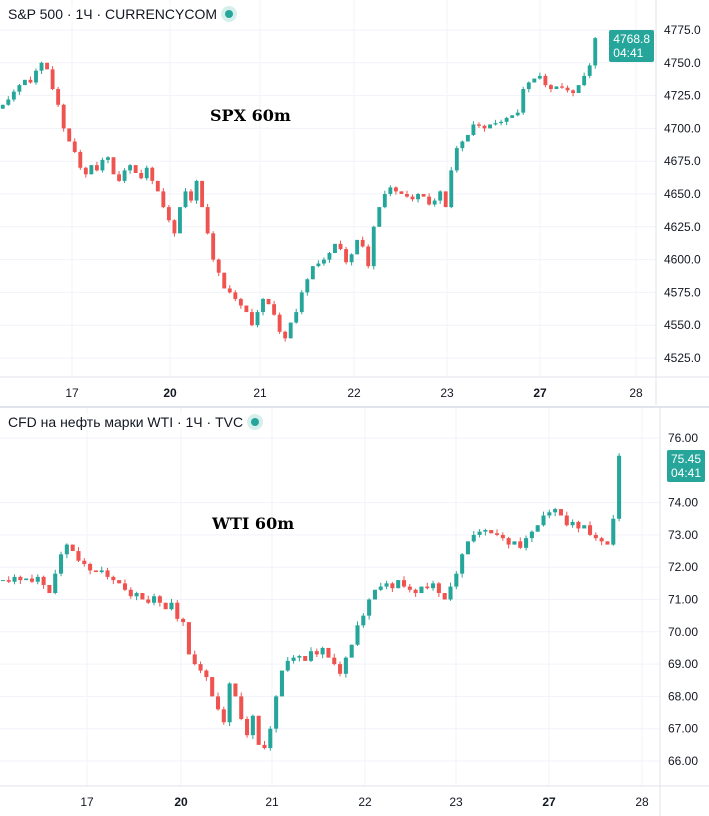  I want to click on spx-annotation: SPX 60m, so click(250, 115).